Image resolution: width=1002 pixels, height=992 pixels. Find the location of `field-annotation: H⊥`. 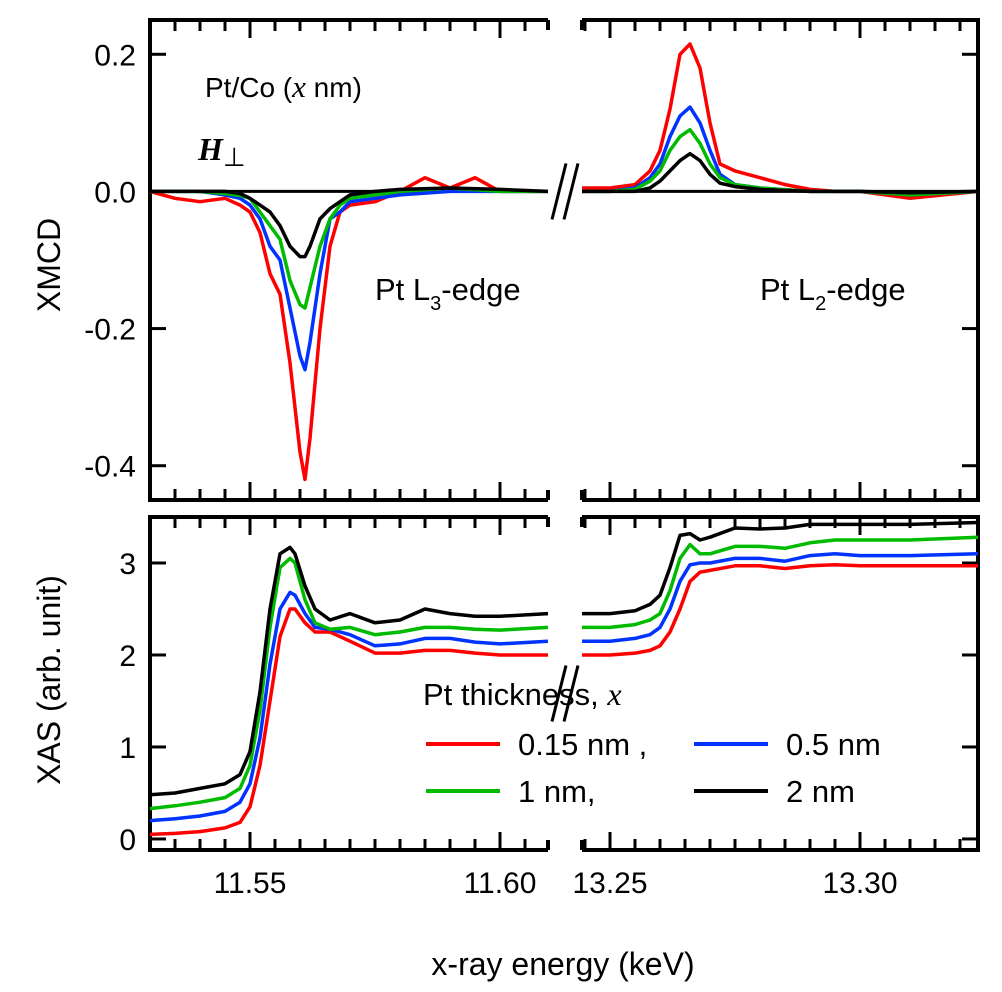

field-annotation: H⊥ is located at coordinates (221, 152).